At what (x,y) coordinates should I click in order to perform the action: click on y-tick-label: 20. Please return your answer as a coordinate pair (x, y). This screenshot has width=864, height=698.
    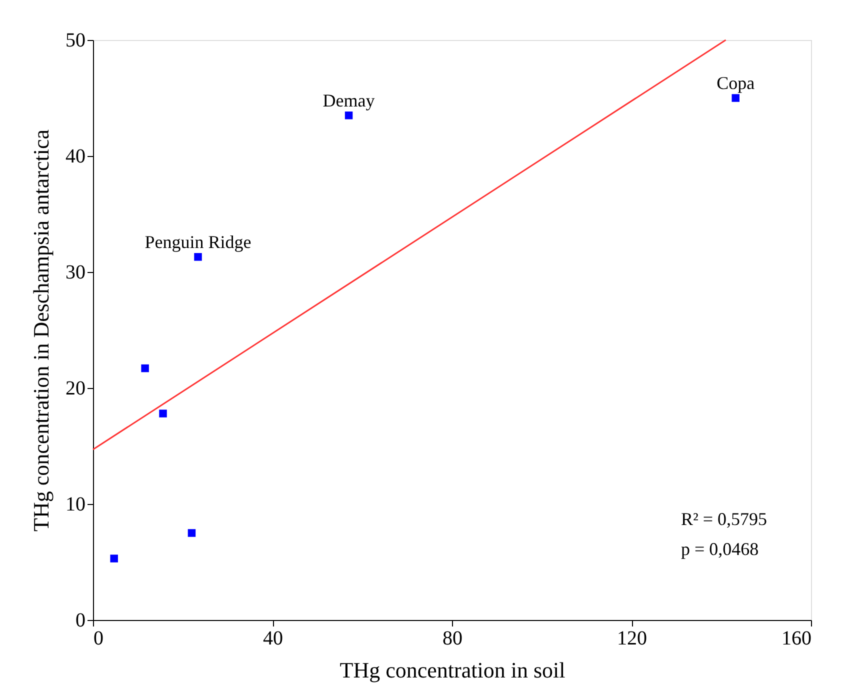
    Looking at the image, I should click on (76, 389).